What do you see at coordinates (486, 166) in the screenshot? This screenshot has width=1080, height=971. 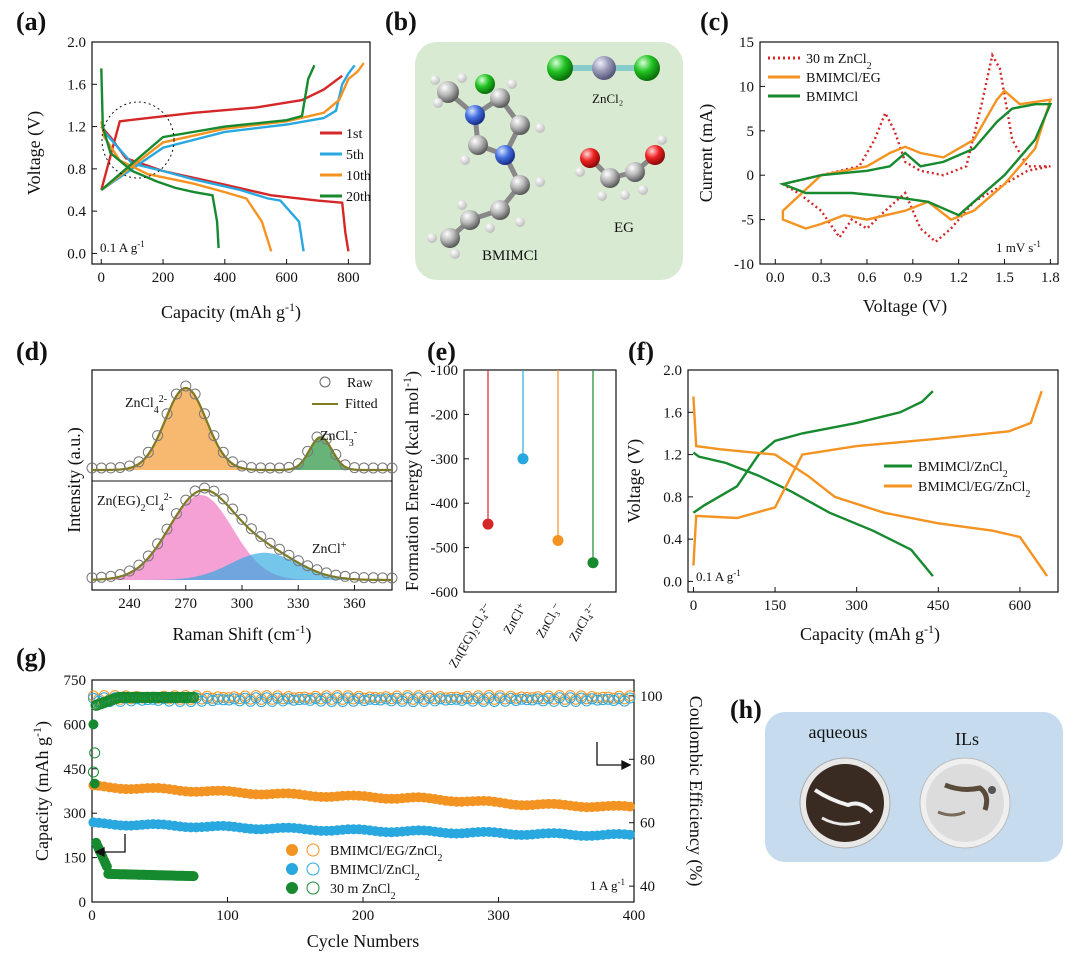 I see `bmimcl-molecule` at bounding box center [486, 166].